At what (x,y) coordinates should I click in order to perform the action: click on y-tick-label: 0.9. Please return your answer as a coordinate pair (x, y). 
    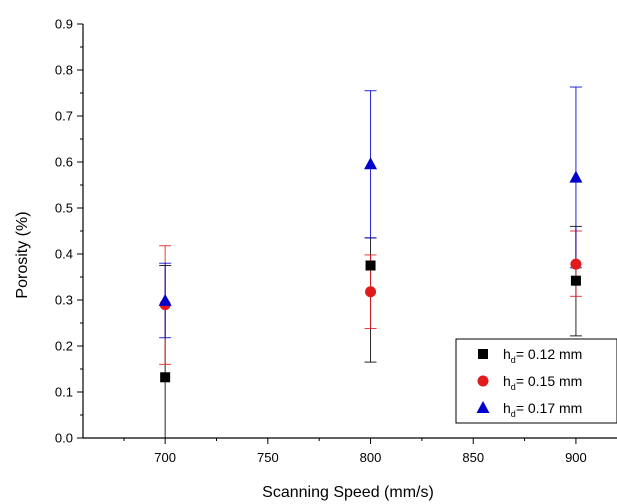
    Looking at the image, I should click on (64, 24).